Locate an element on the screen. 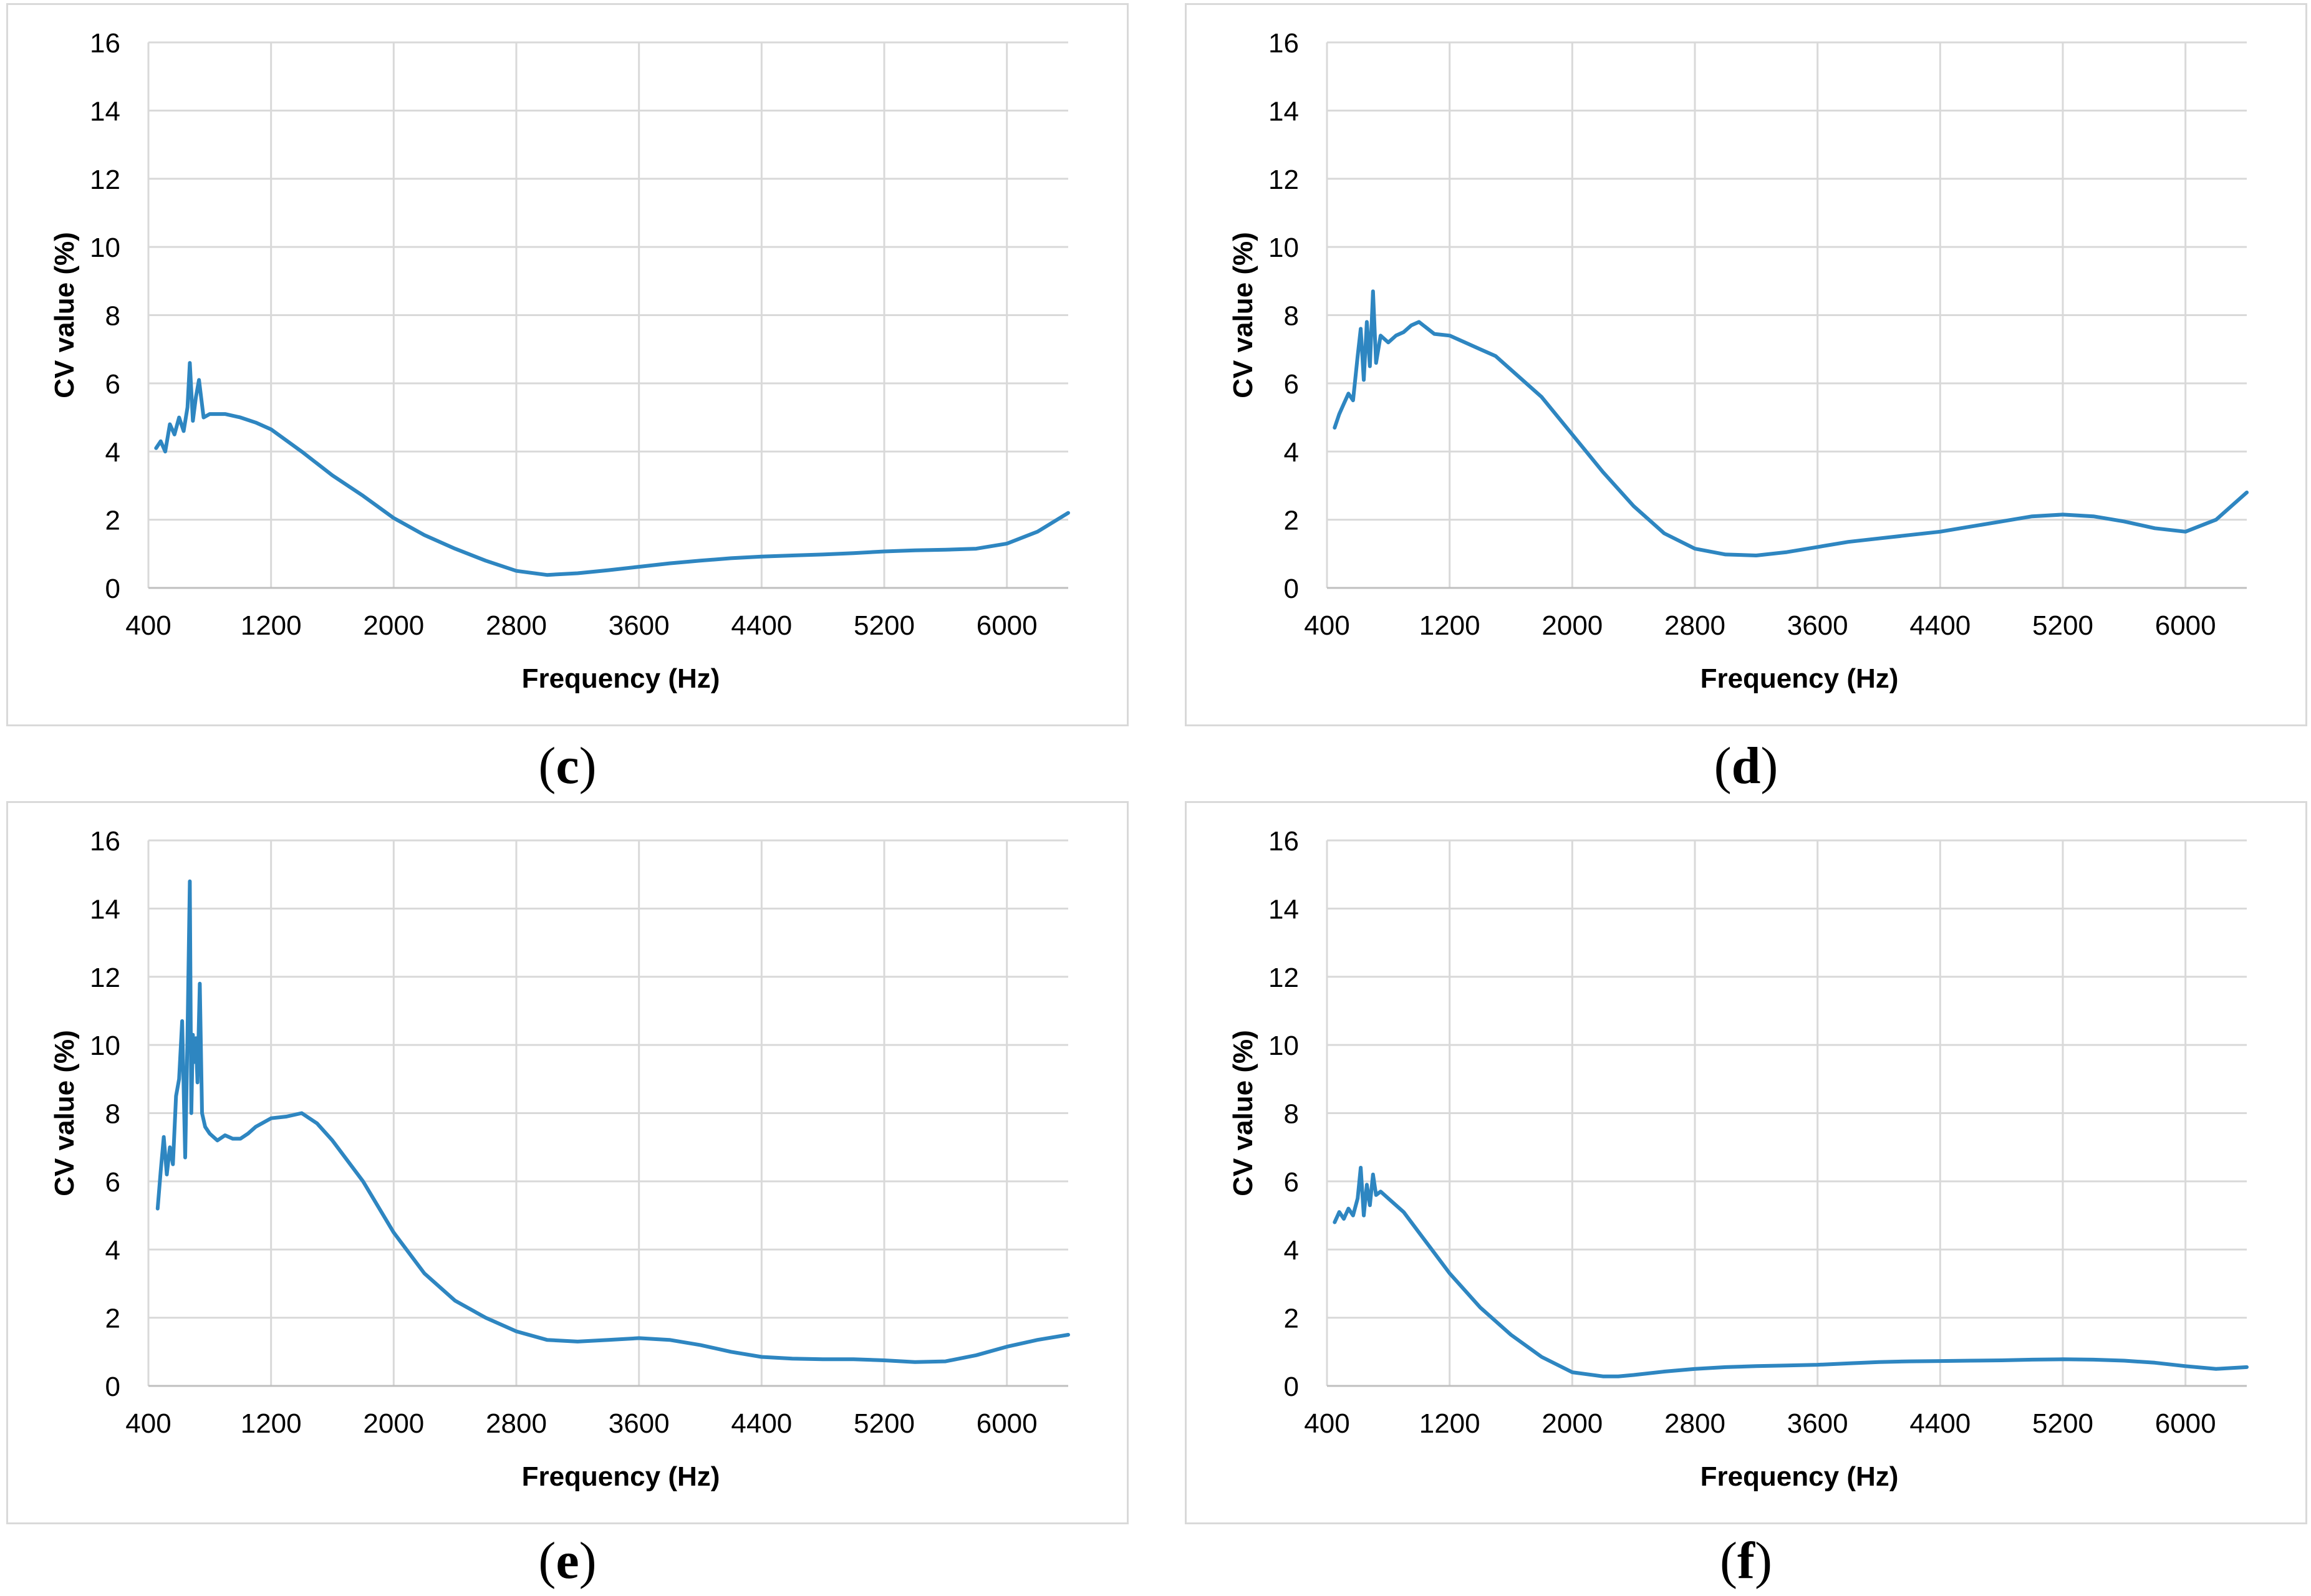  panel-label: c is located at coordinates (567, 766).